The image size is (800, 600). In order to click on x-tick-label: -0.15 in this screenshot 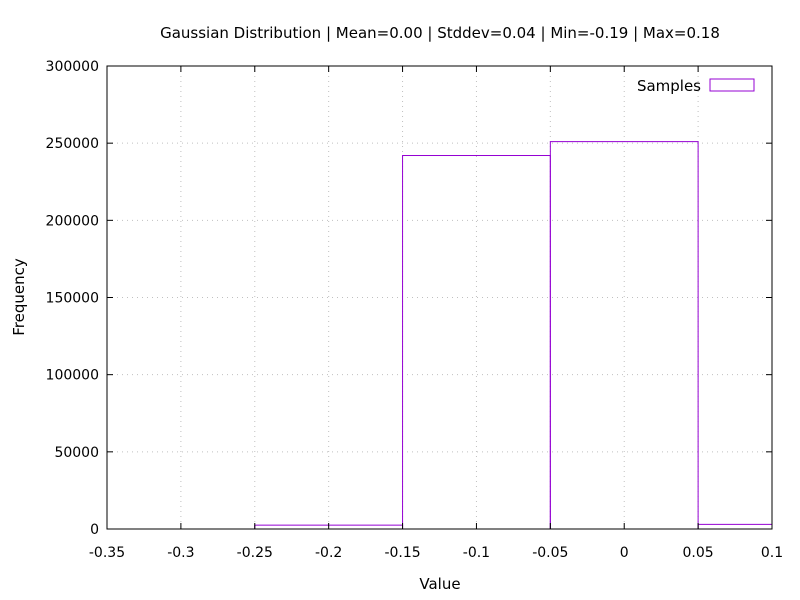, I will do `click(402, 553)`.